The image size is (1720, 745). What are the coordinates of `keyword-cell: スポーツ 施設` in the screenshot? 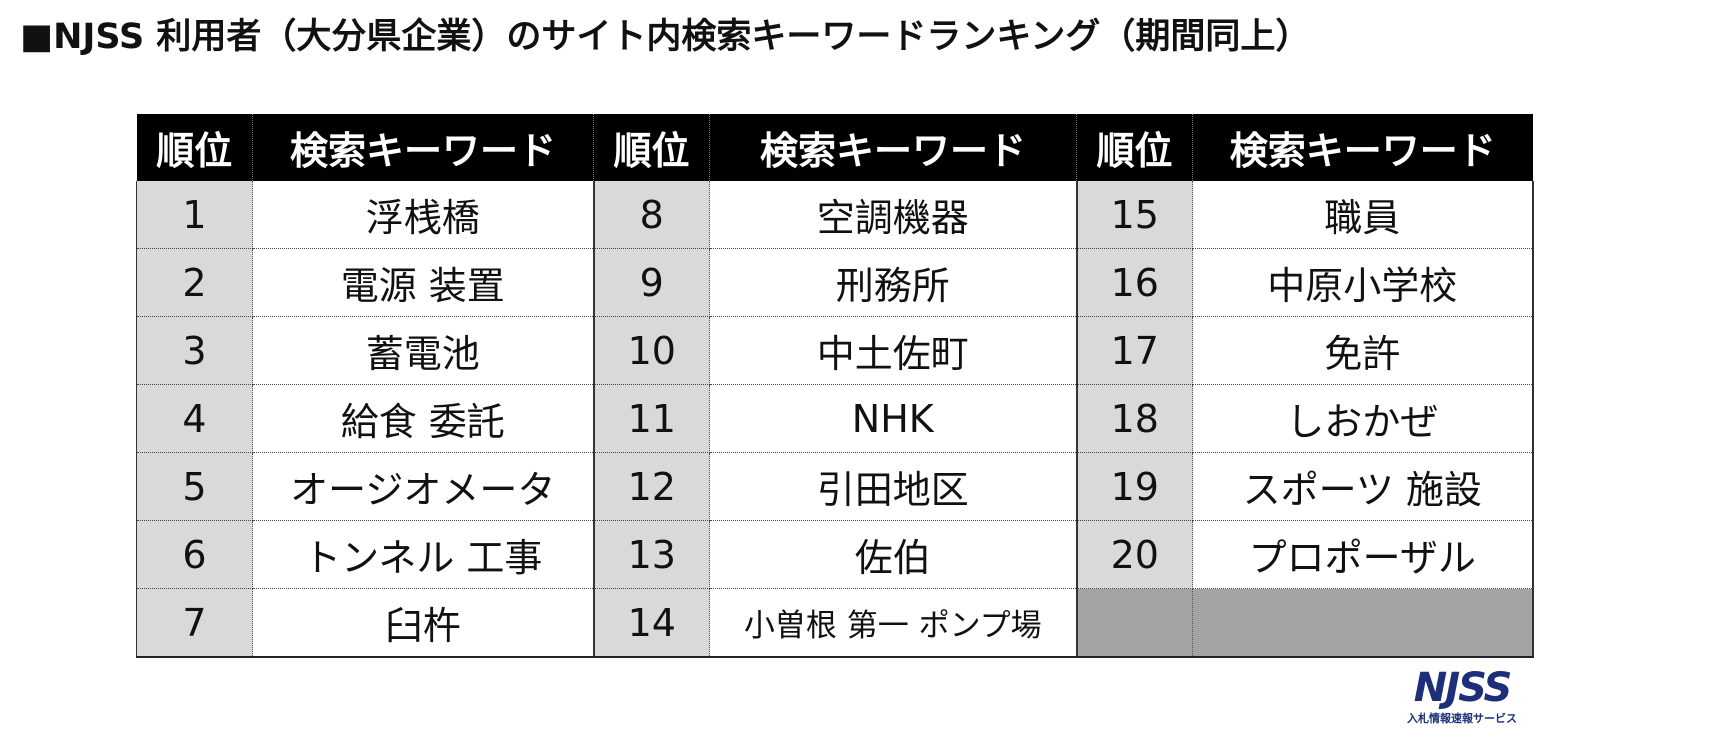 It's located at (1363, 486).